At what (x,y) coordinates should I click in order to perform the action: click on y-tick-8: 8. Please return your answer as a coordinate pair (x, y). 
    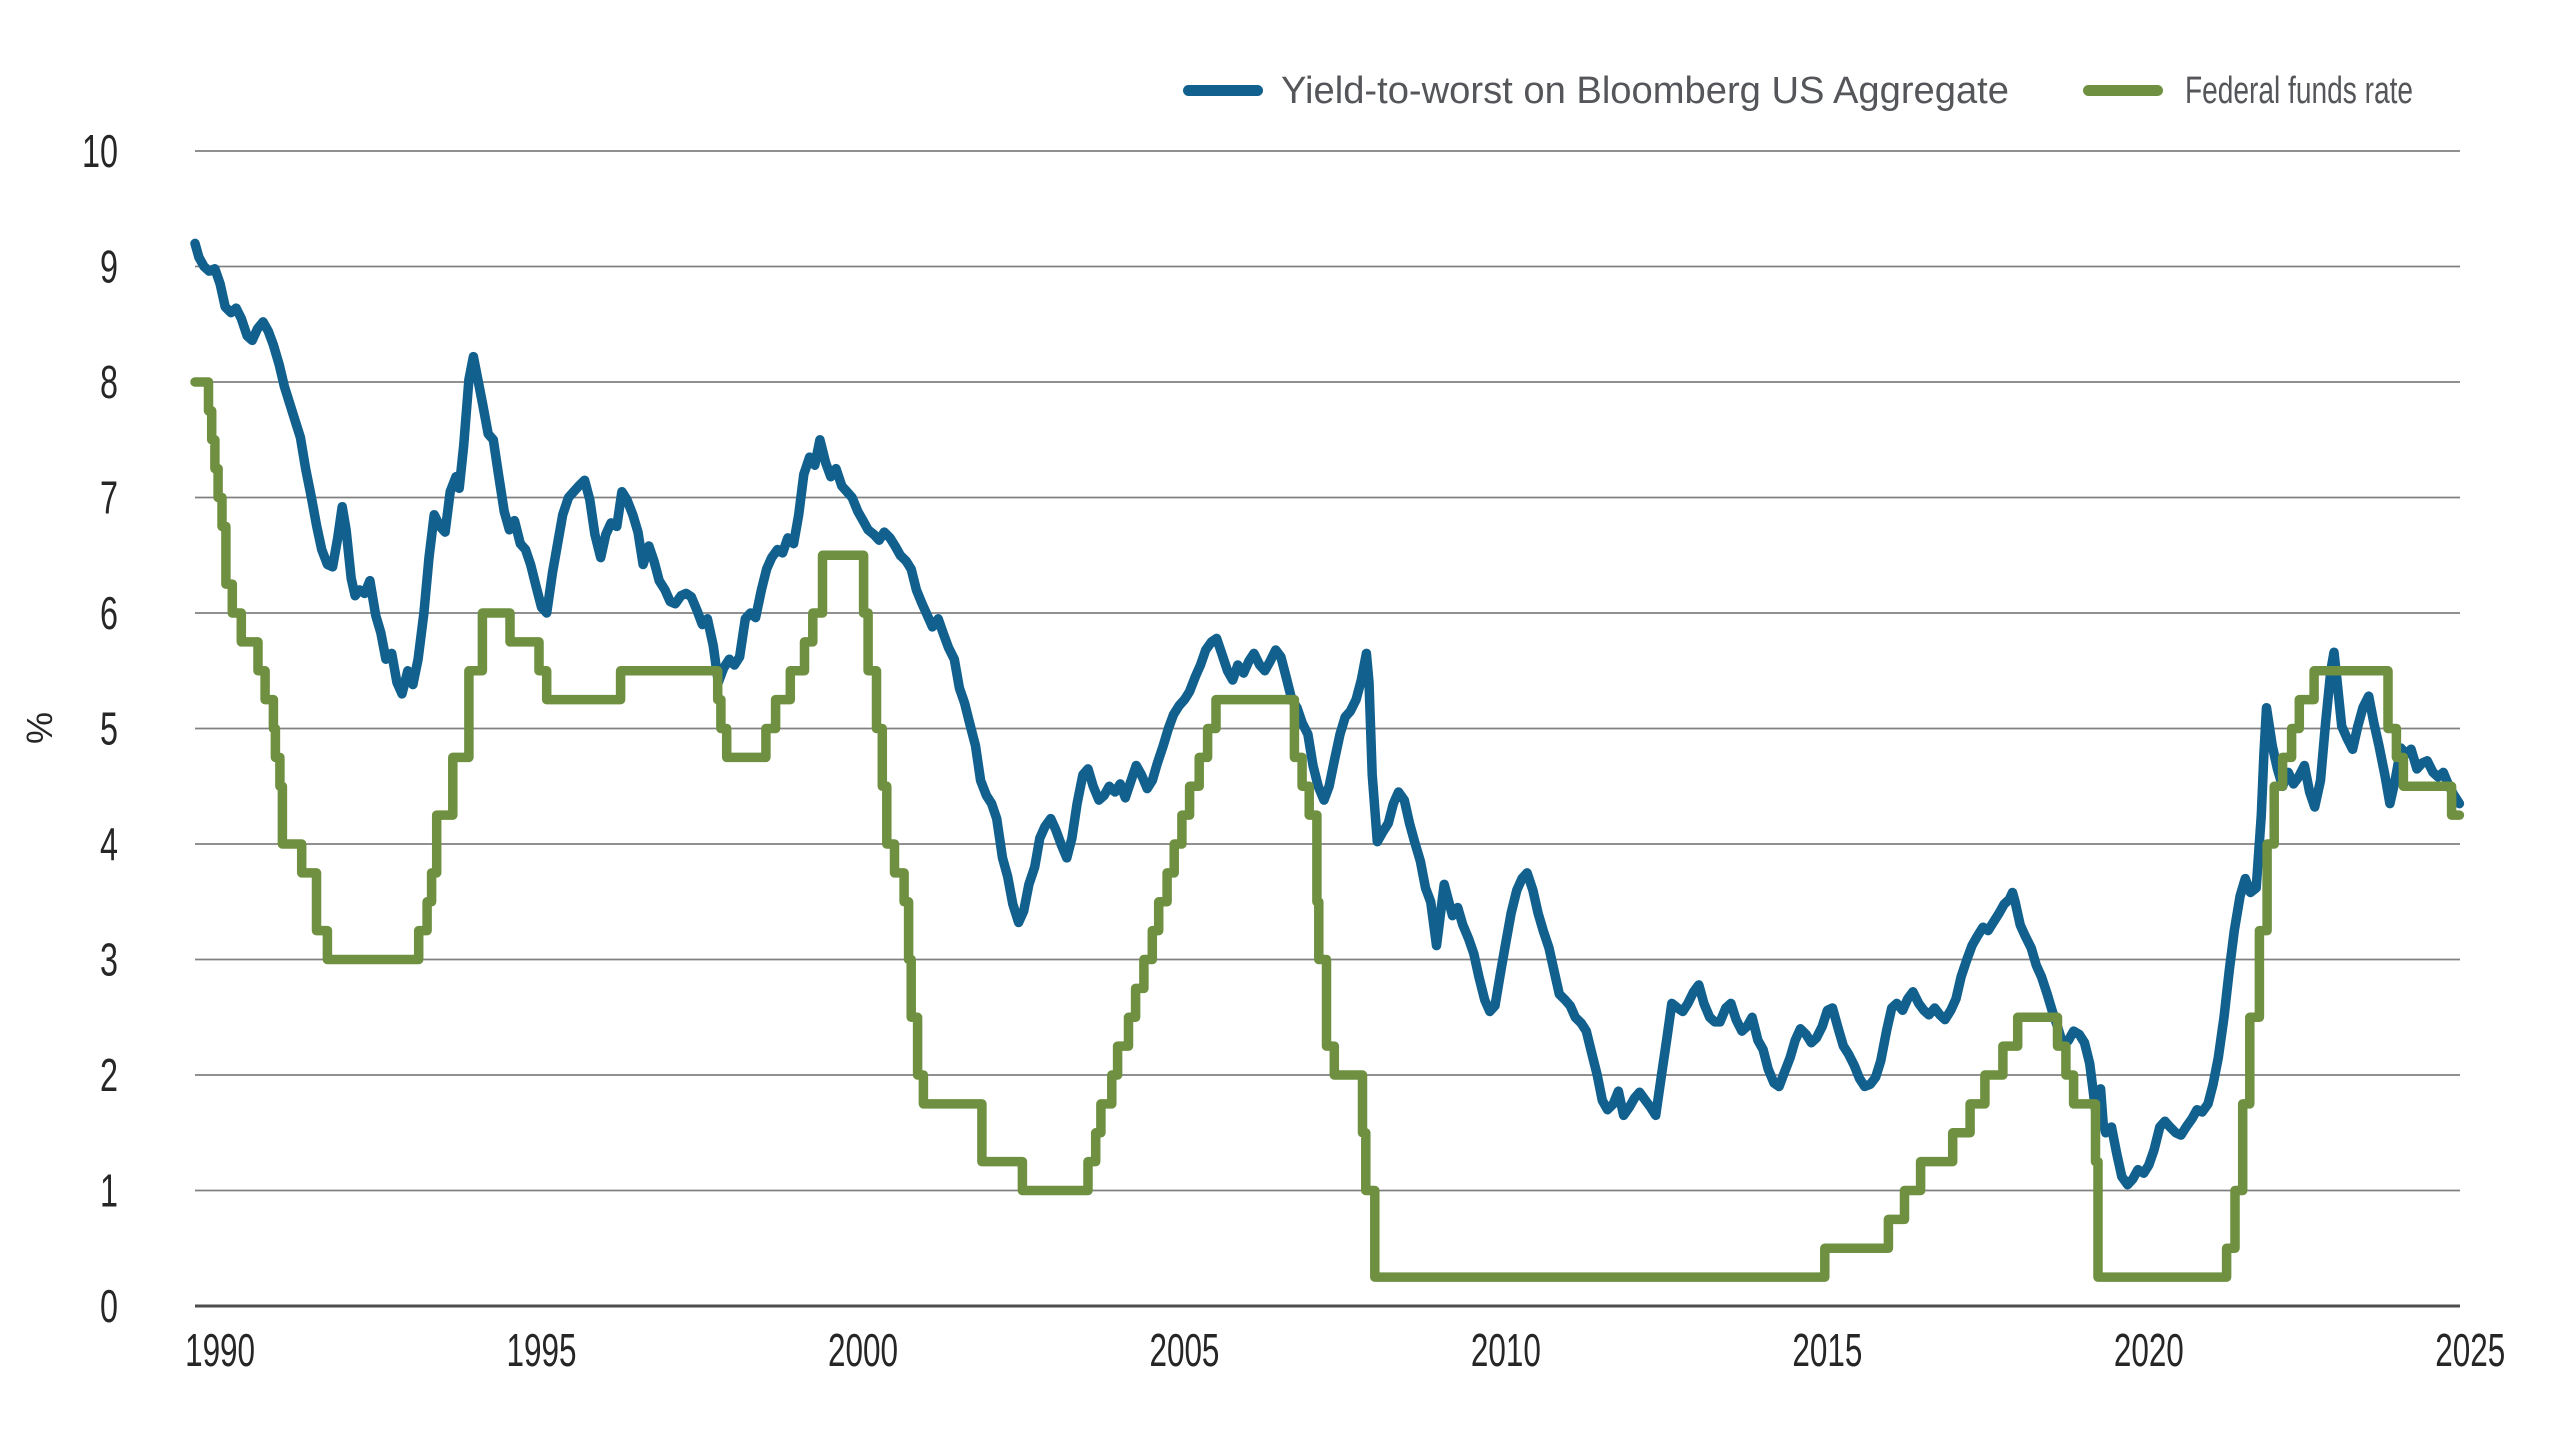
    Looking at the image, I should click on (109, 382).